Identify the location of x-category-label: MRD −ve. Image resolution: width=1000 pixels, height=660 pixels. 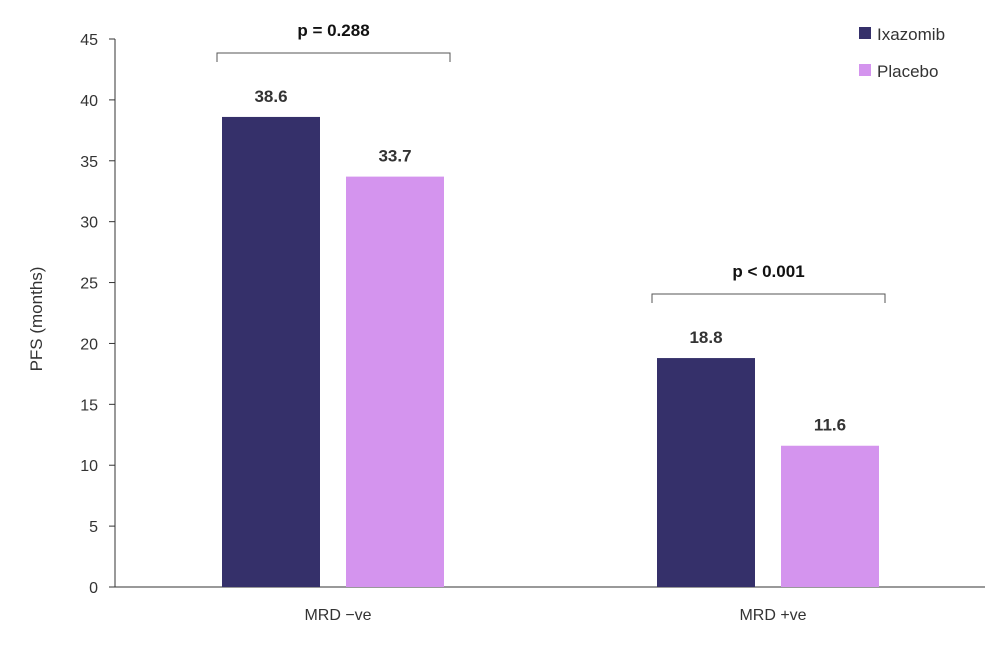
(337, 615).